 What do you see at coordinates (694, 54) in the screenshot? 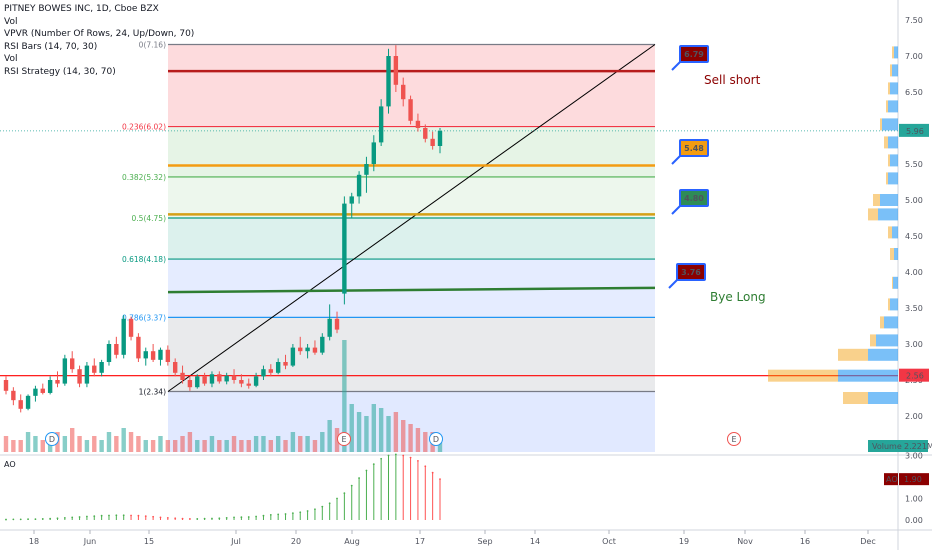
I see `level-tag-text: 6.79` at bounding box center [694, 54].